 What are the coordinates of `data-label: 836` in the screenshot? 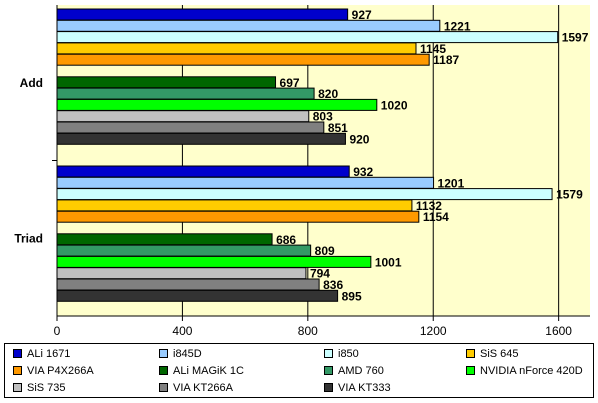 It's located at (333, 285).